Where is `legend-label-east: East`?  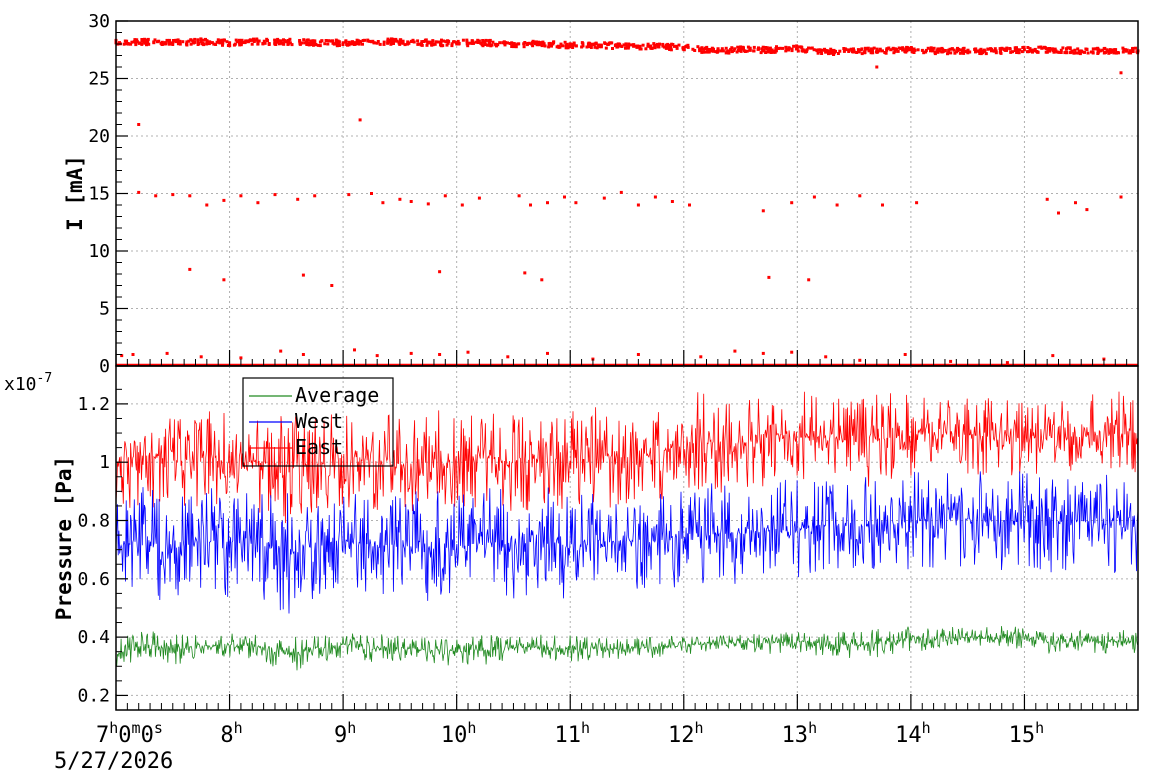
legend-label-east: East is located at coordinates (319, 447).